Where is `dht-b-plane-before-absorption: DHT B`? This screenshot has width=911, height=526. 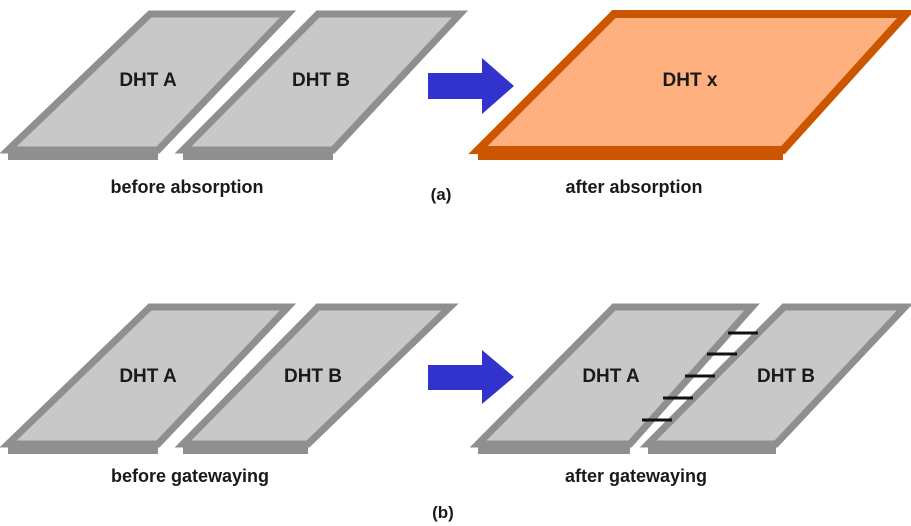
dht-b-plane-before-absorption: DHT B is located at coordinates (321, 85).